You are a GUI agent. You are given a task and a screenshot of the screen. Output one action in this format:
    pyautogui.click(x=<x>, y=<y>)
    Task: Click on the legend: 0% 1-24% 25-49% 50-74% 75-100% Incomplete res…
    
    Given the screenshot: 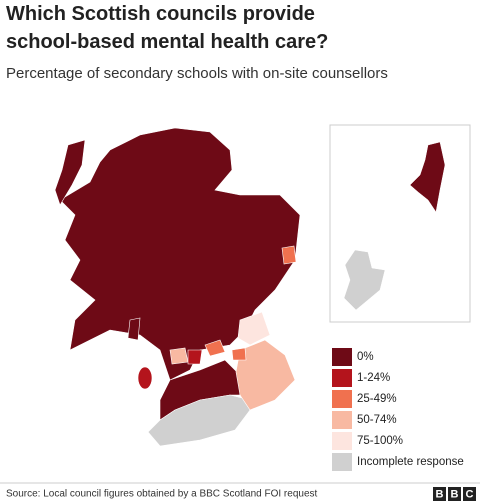 What is the action you would take?
    pyautogui.click(x=398, y=409)
    